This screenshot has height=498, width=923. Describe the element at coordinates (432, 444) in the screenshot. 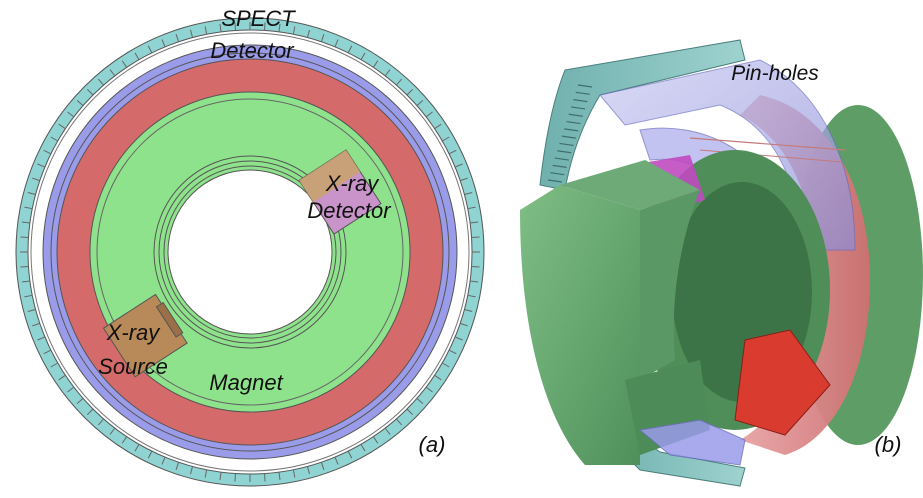

I see `panel-a-tag: (a)` at that location.